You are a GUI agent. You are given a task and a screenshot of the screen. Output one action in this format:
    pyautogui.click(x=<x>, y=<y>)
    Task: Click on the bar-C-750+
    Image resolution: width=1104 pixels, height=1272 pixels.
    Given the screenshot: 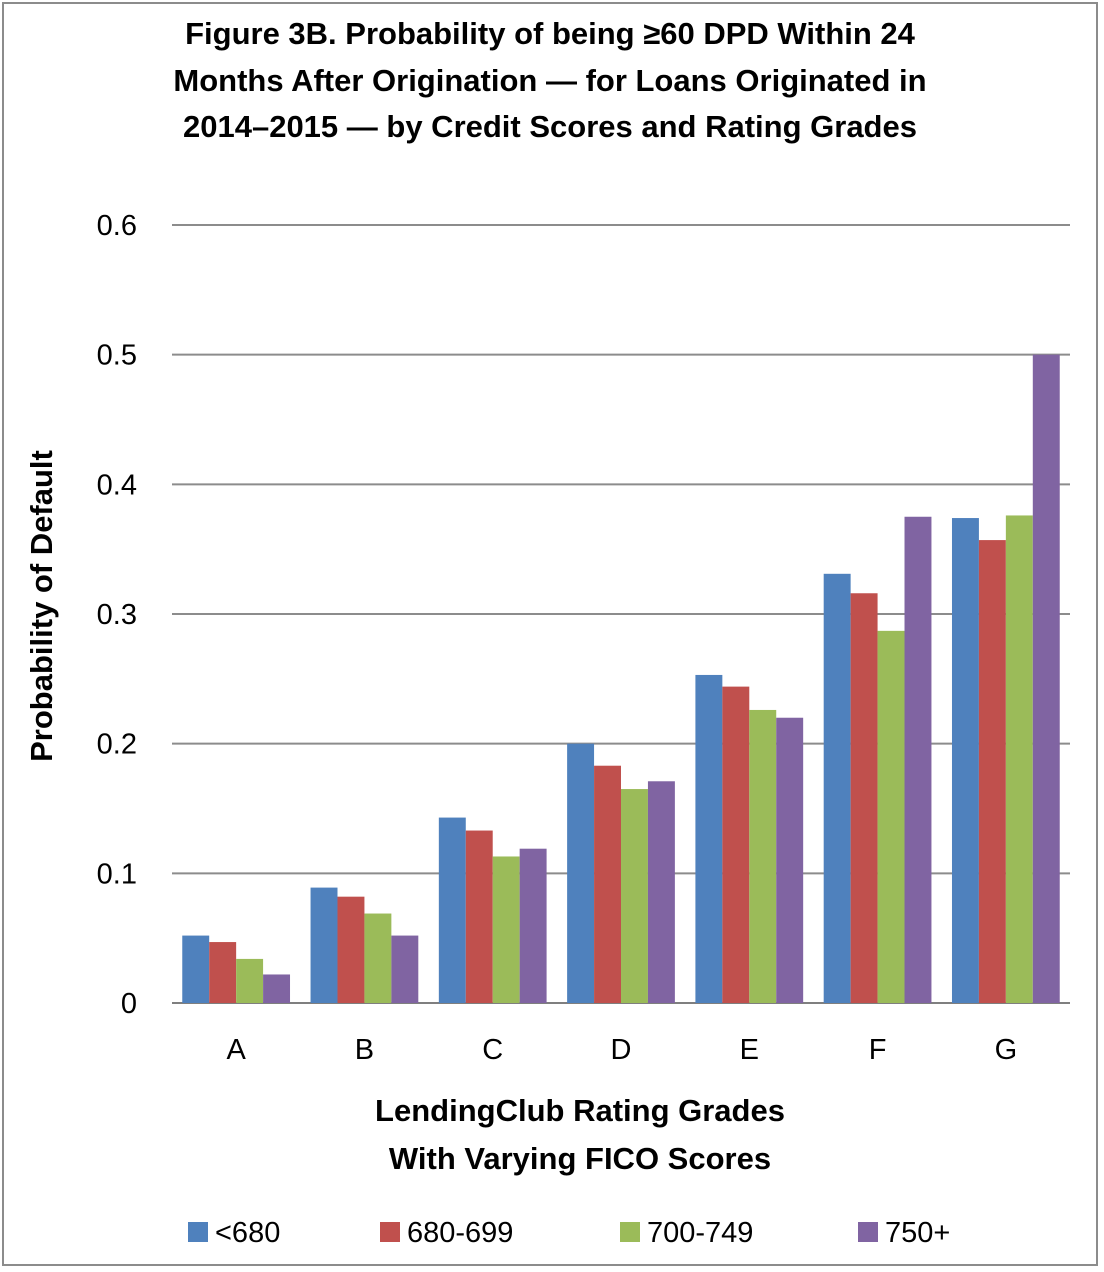 What is the action you would take?
    pyautogui.click(x=533, y=925)
    